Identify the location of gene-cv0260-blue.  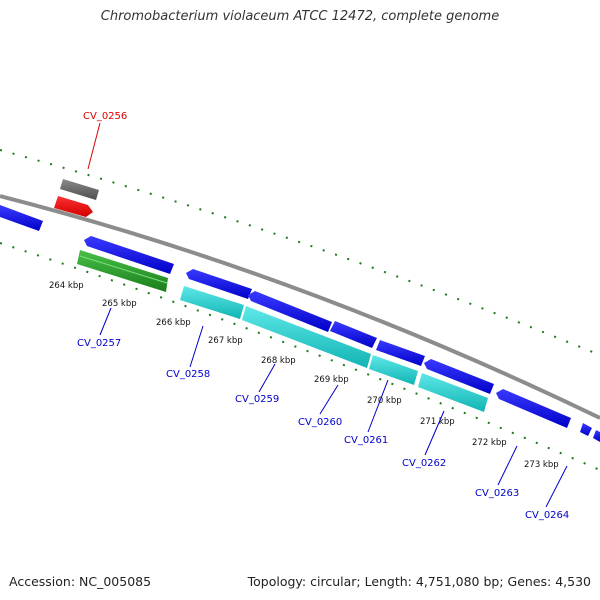
(353, 334).